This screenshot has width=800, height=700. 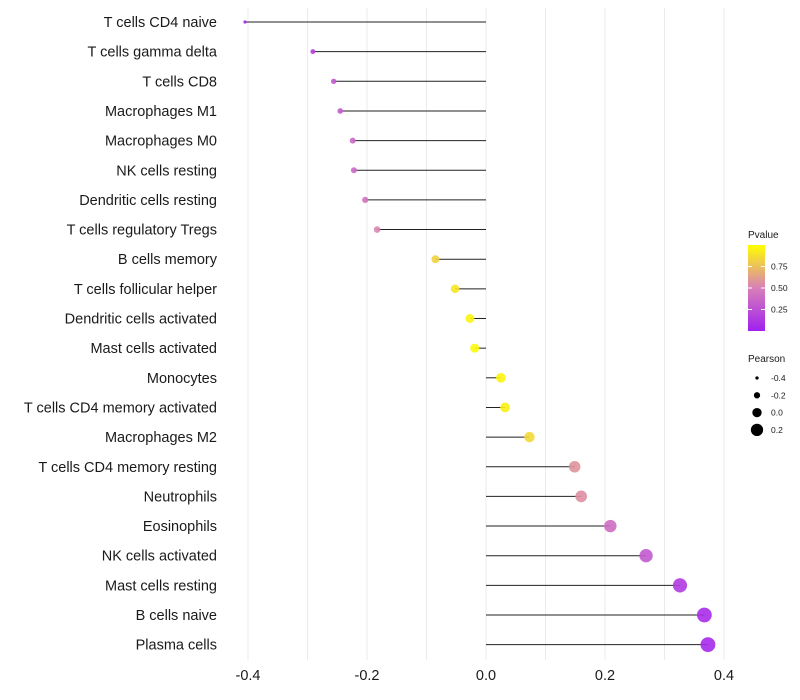 I want to click on y-axis-label: Macrophages M2, so click(x=161, y=438).